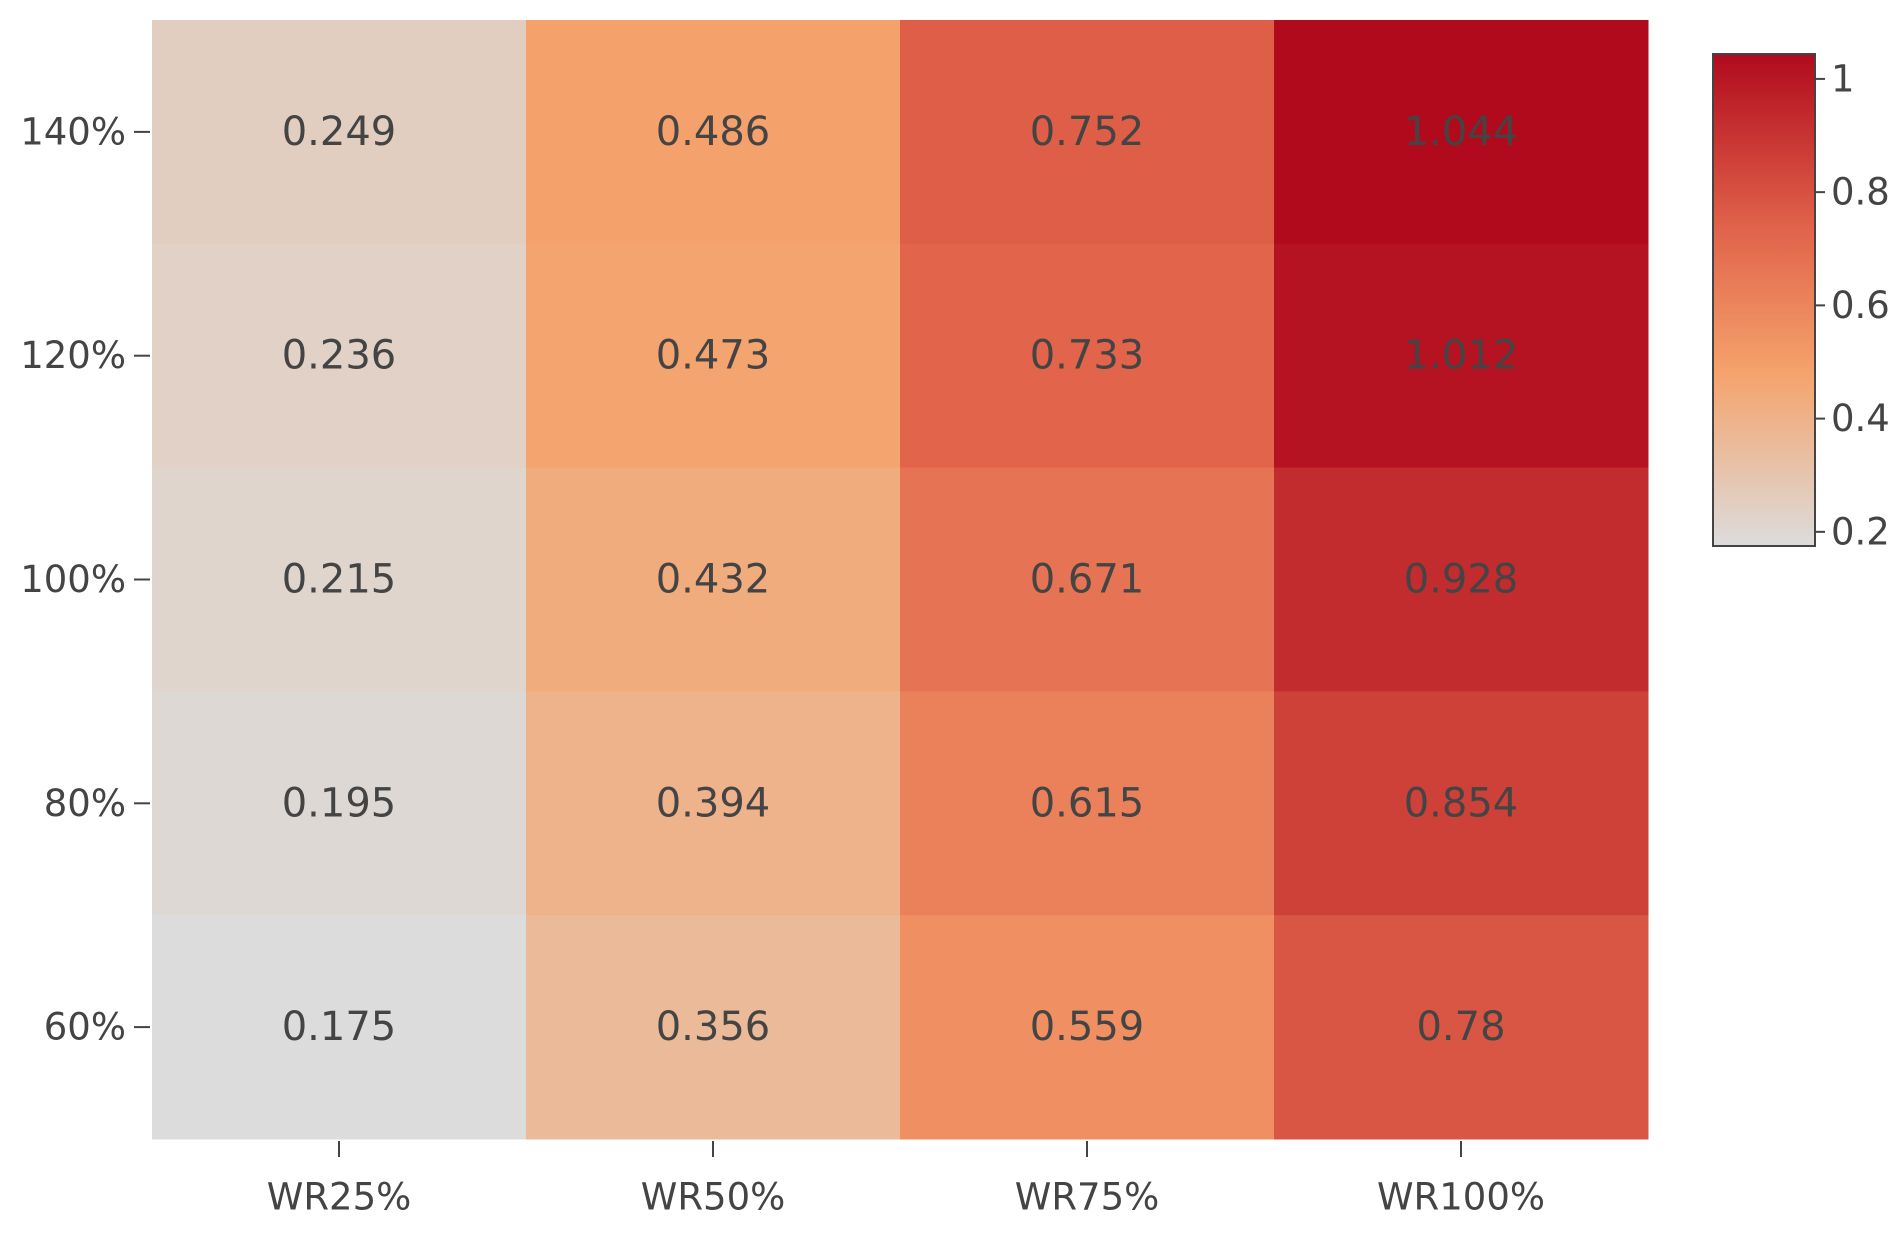 The width and height of the screenshot is (1902, 1233). I want to click on cell-value-label: 0.733, so click(1087, 356).